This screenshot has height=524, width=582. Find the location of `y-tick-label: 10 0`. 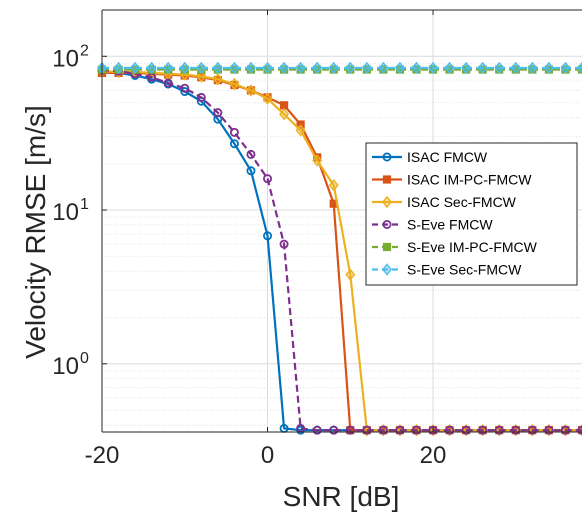

y-tick-label: 10 0 is located at coordinates (70, 365).